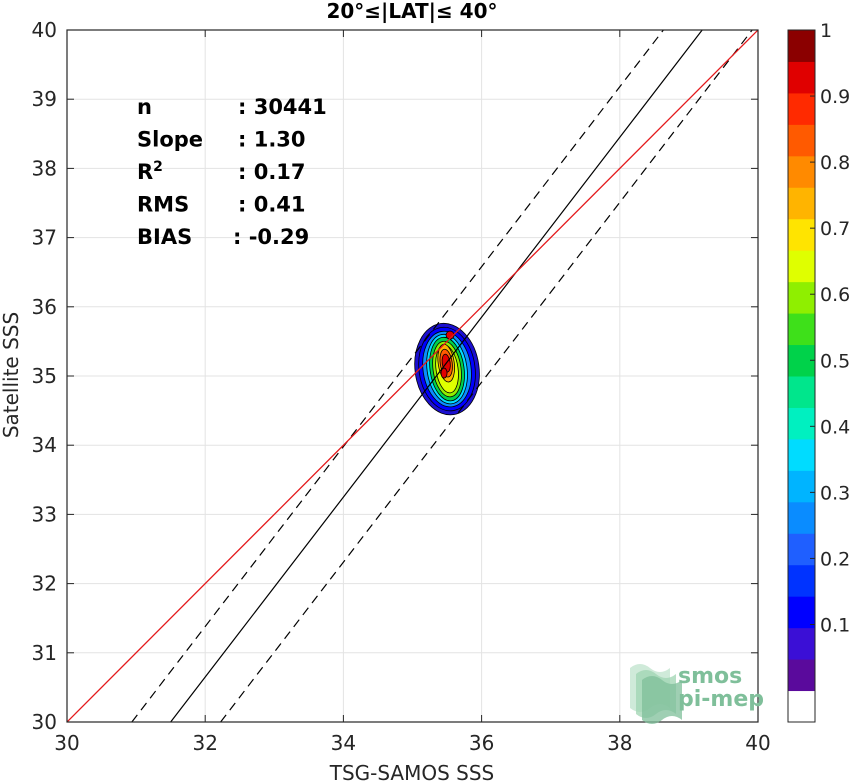 The height and width of the screenshot is (784, 855). Describe the element at coordinates (835, 97) in the screenshot. I see `colorbar-tick-label: 0.9` at that location.